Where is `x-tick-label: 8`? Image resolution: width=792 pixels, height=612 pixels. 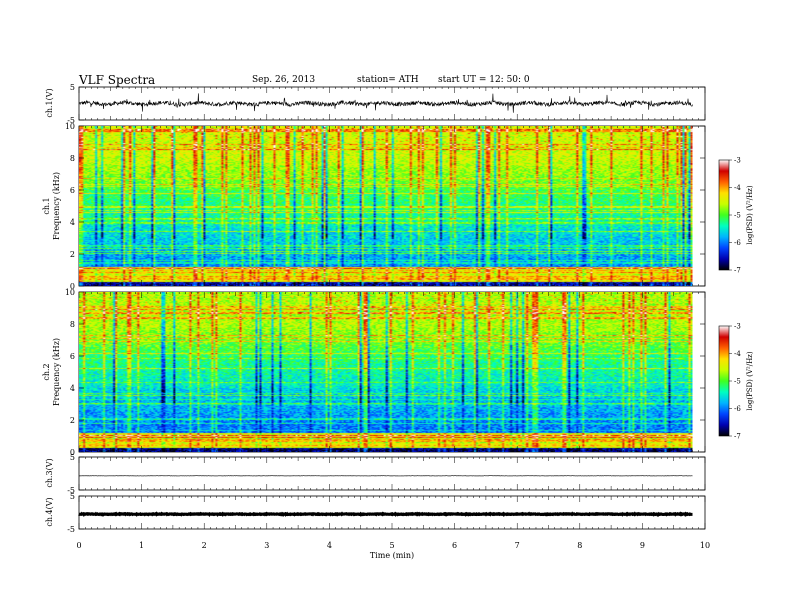
x-tick-label: 8 is located at coordinates (579, 545).